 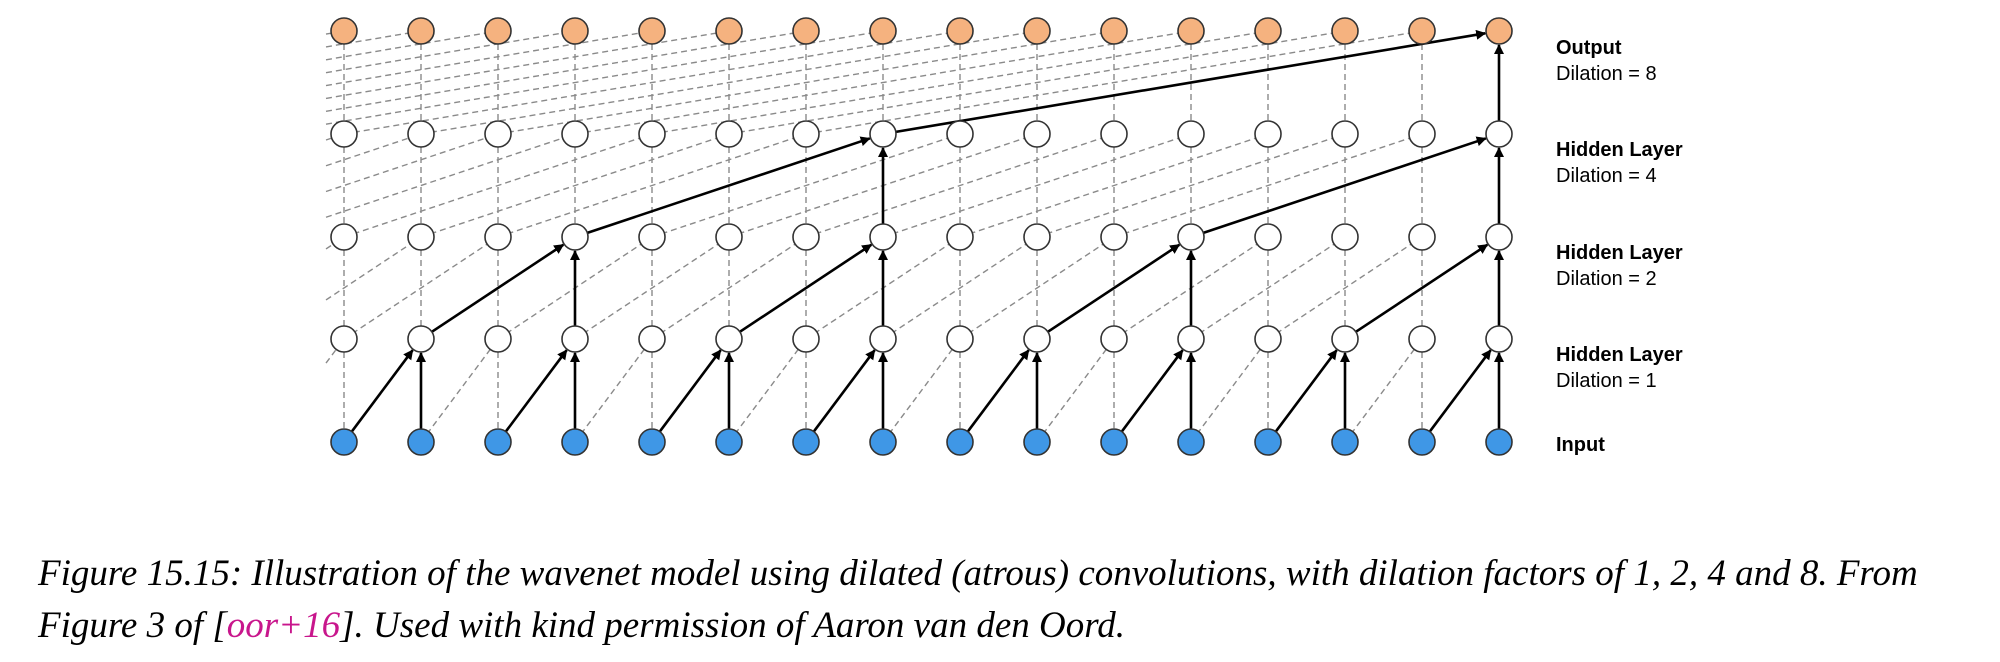 What do you see at coordinates (1619, 266) in the screenshot?
I see `layer-label-hidden2: Hidden Layer Dilation = 2` at bounding box center [1619, 266].